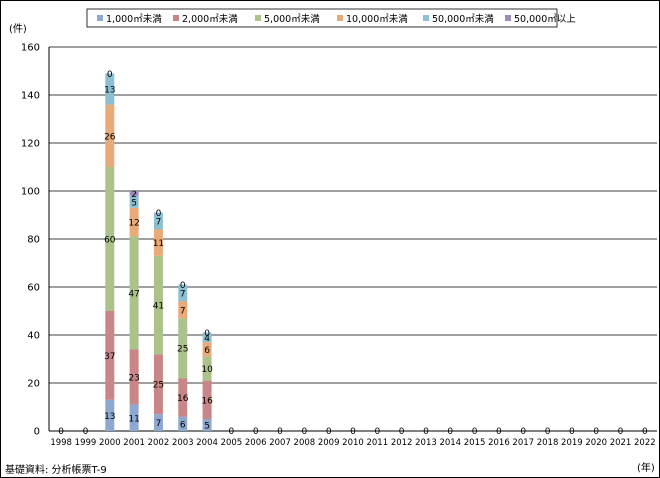  Describe the element at coordinates (33, 384) in the screenshot. I see `y-tick-label: 20` at that location.